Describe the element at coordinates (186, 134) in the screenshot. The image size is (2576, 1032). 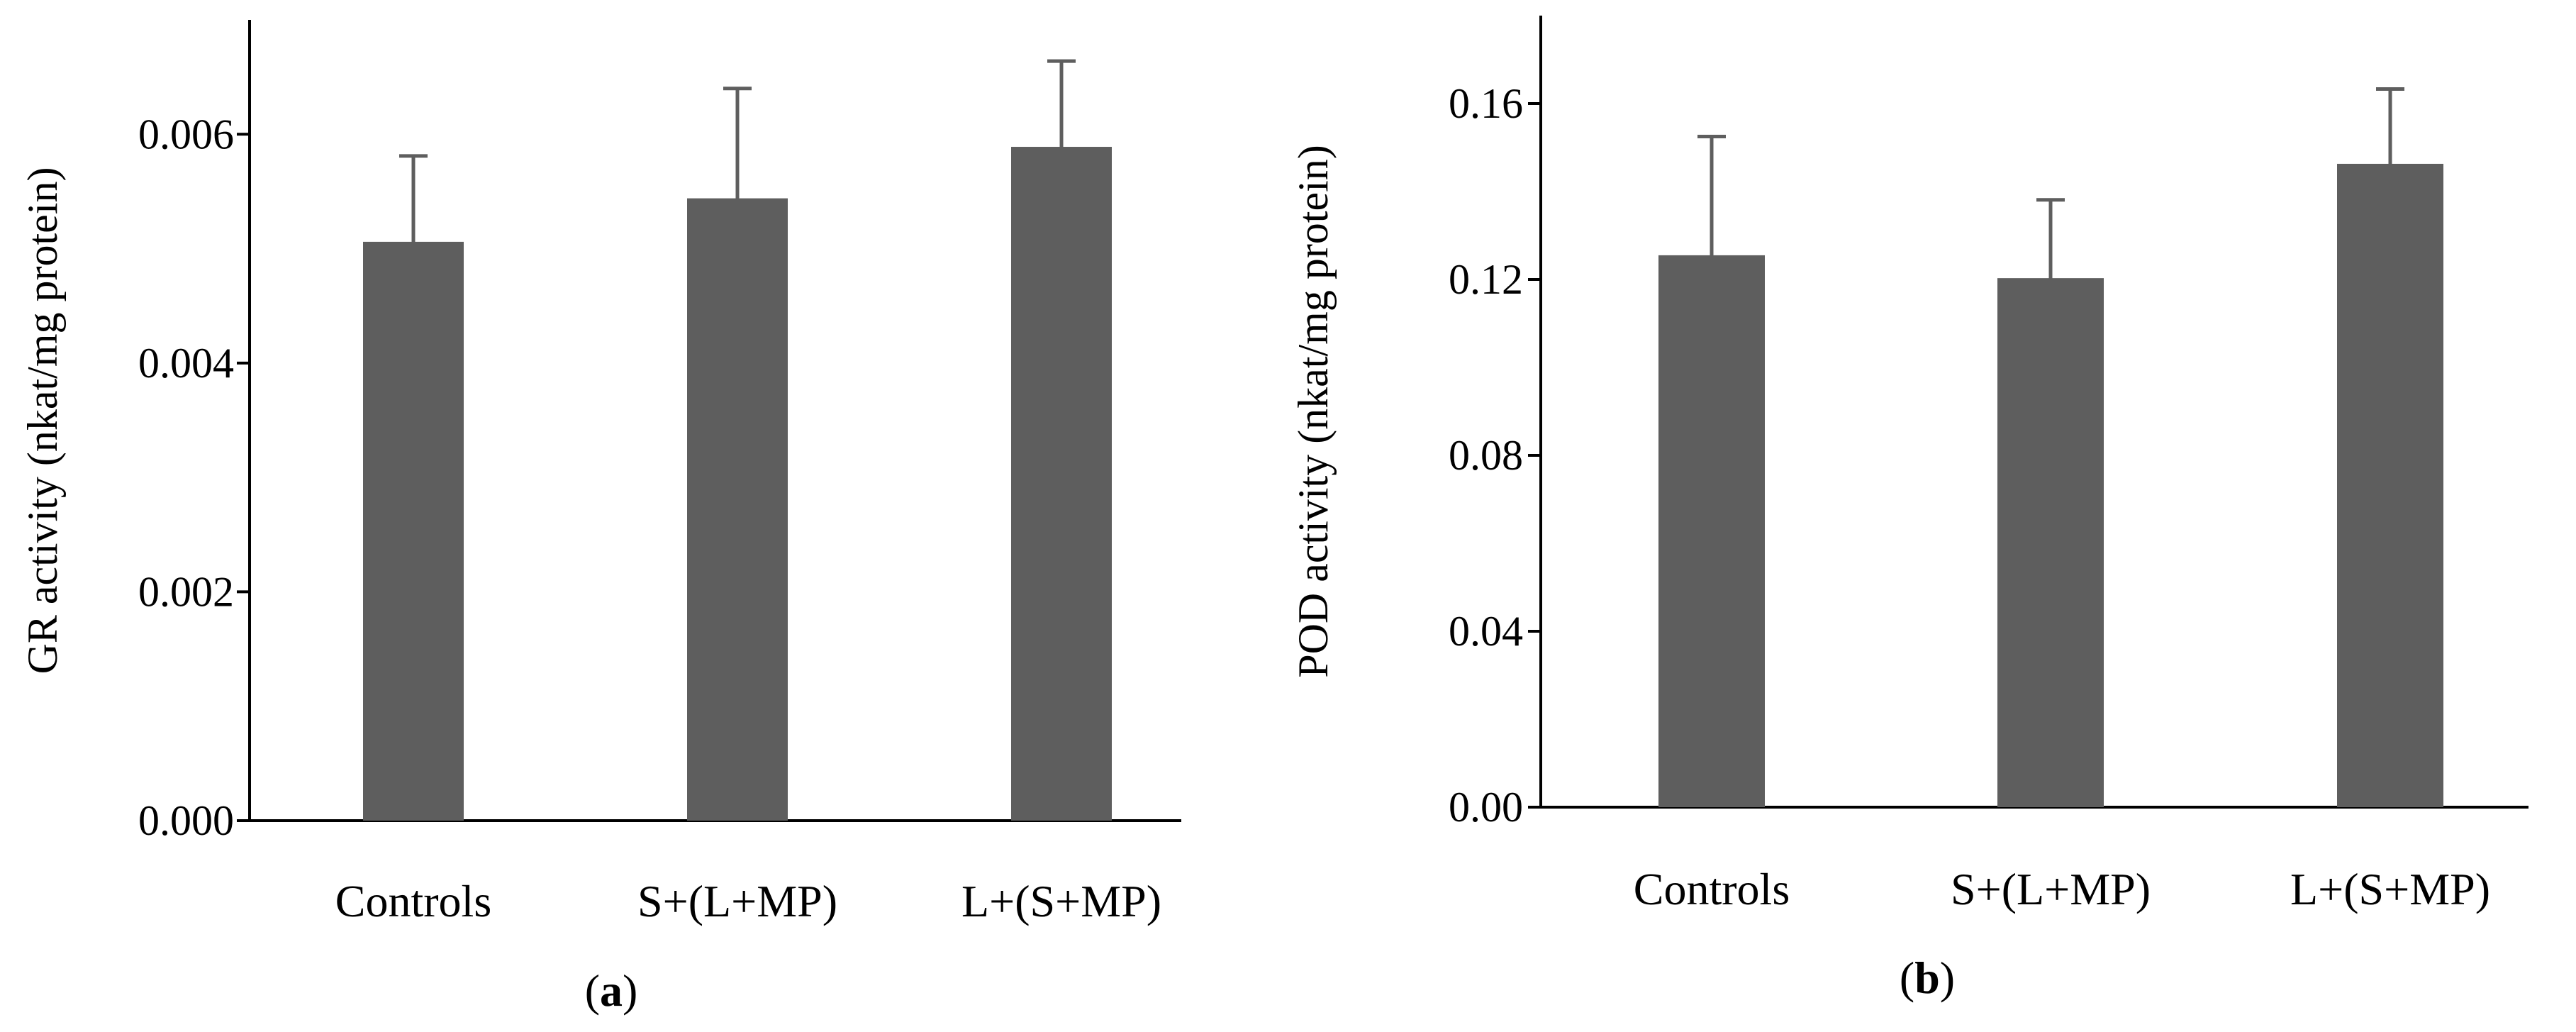
I see `y-tick-label: 0.006` at that location.